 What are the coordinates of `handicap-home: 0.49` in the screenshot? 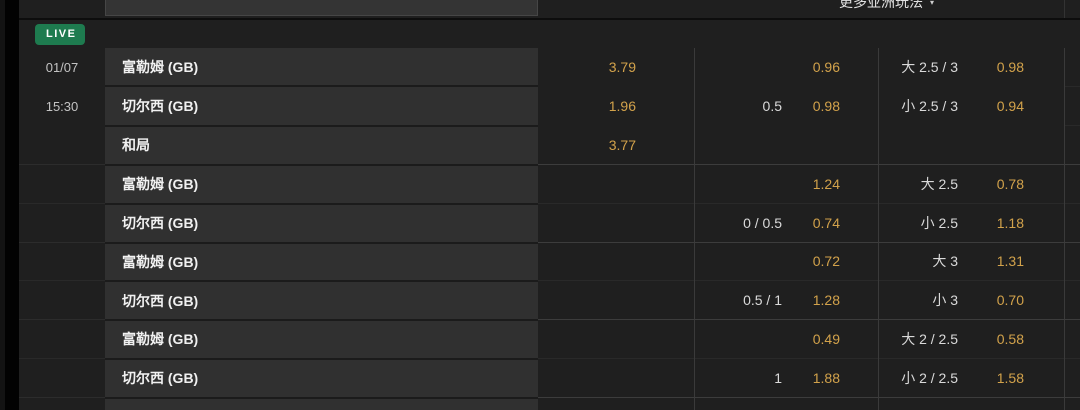 It's located at (786, 339).